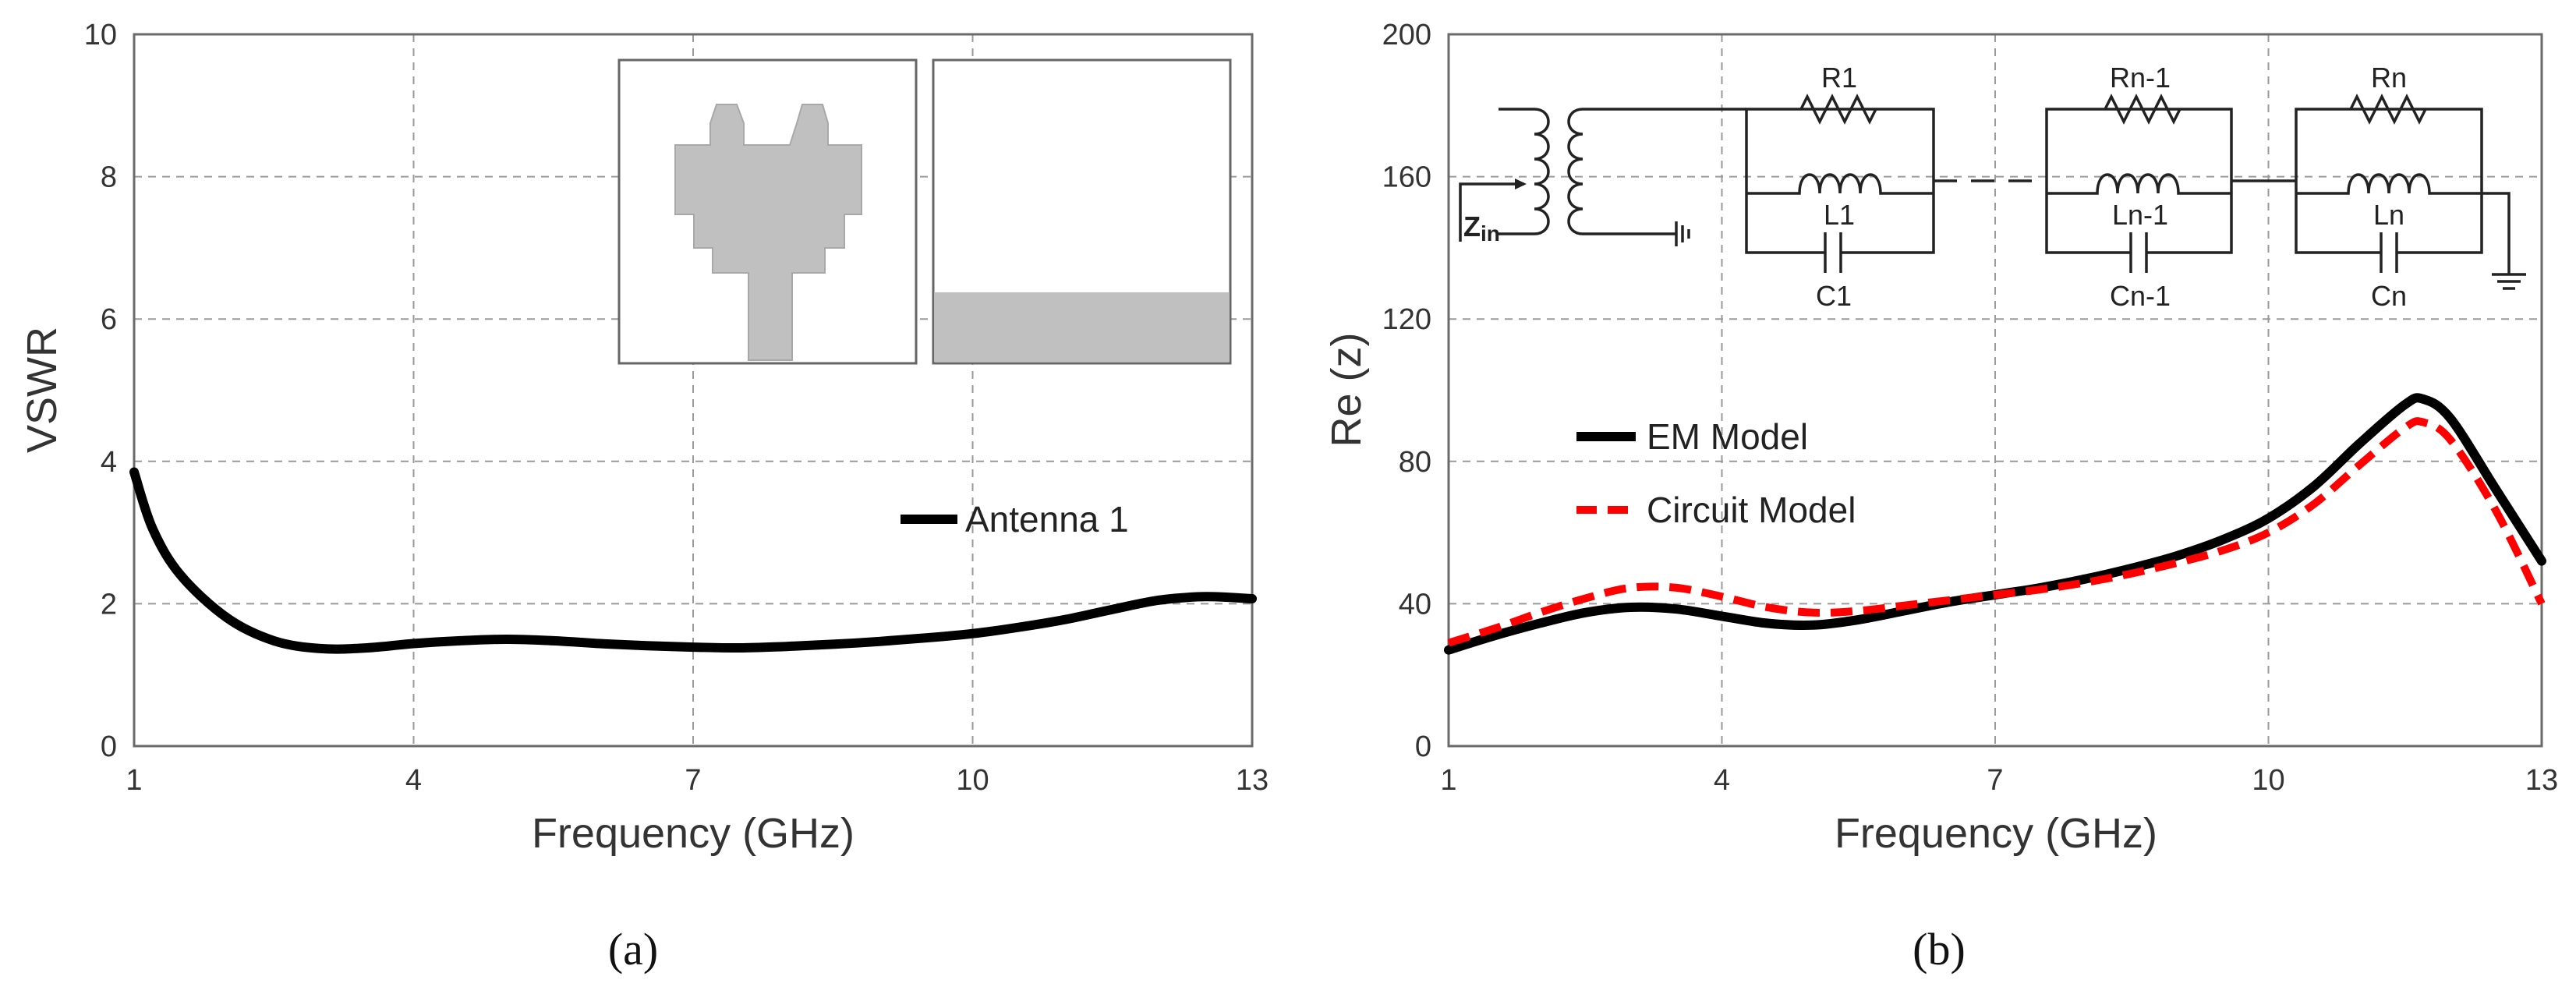 This screenshot has width=2576, height=994. What do you see at coordinates (1406, 319) in the screenshot?
I see `panel-b-y-tick-120: 120` at bounding box center [1406, 319].